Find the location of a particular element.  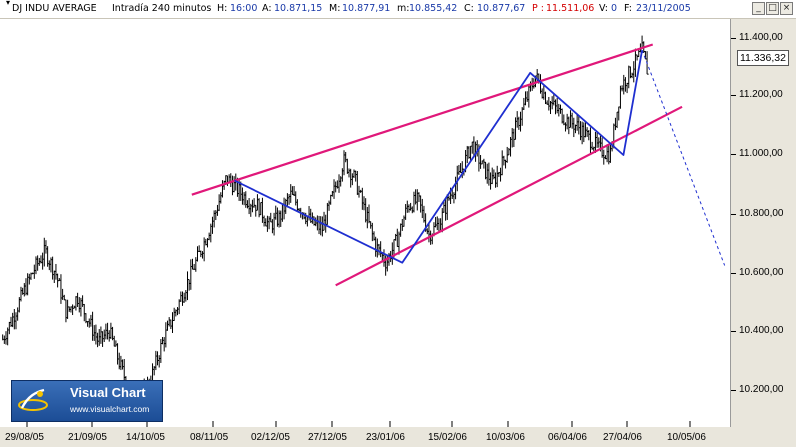

x-tick-label: 14/10/05 is located at coordinates (145, 437).